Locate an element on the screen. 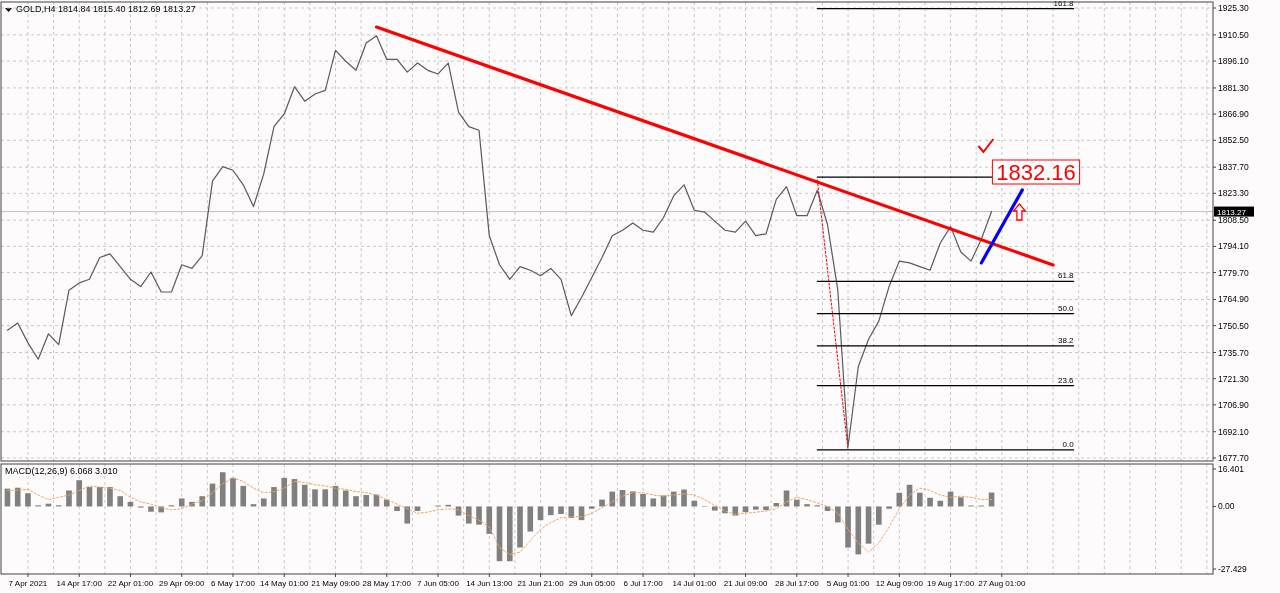  y-tick-label: 1881.30 is located at coordinates (1233, 87).